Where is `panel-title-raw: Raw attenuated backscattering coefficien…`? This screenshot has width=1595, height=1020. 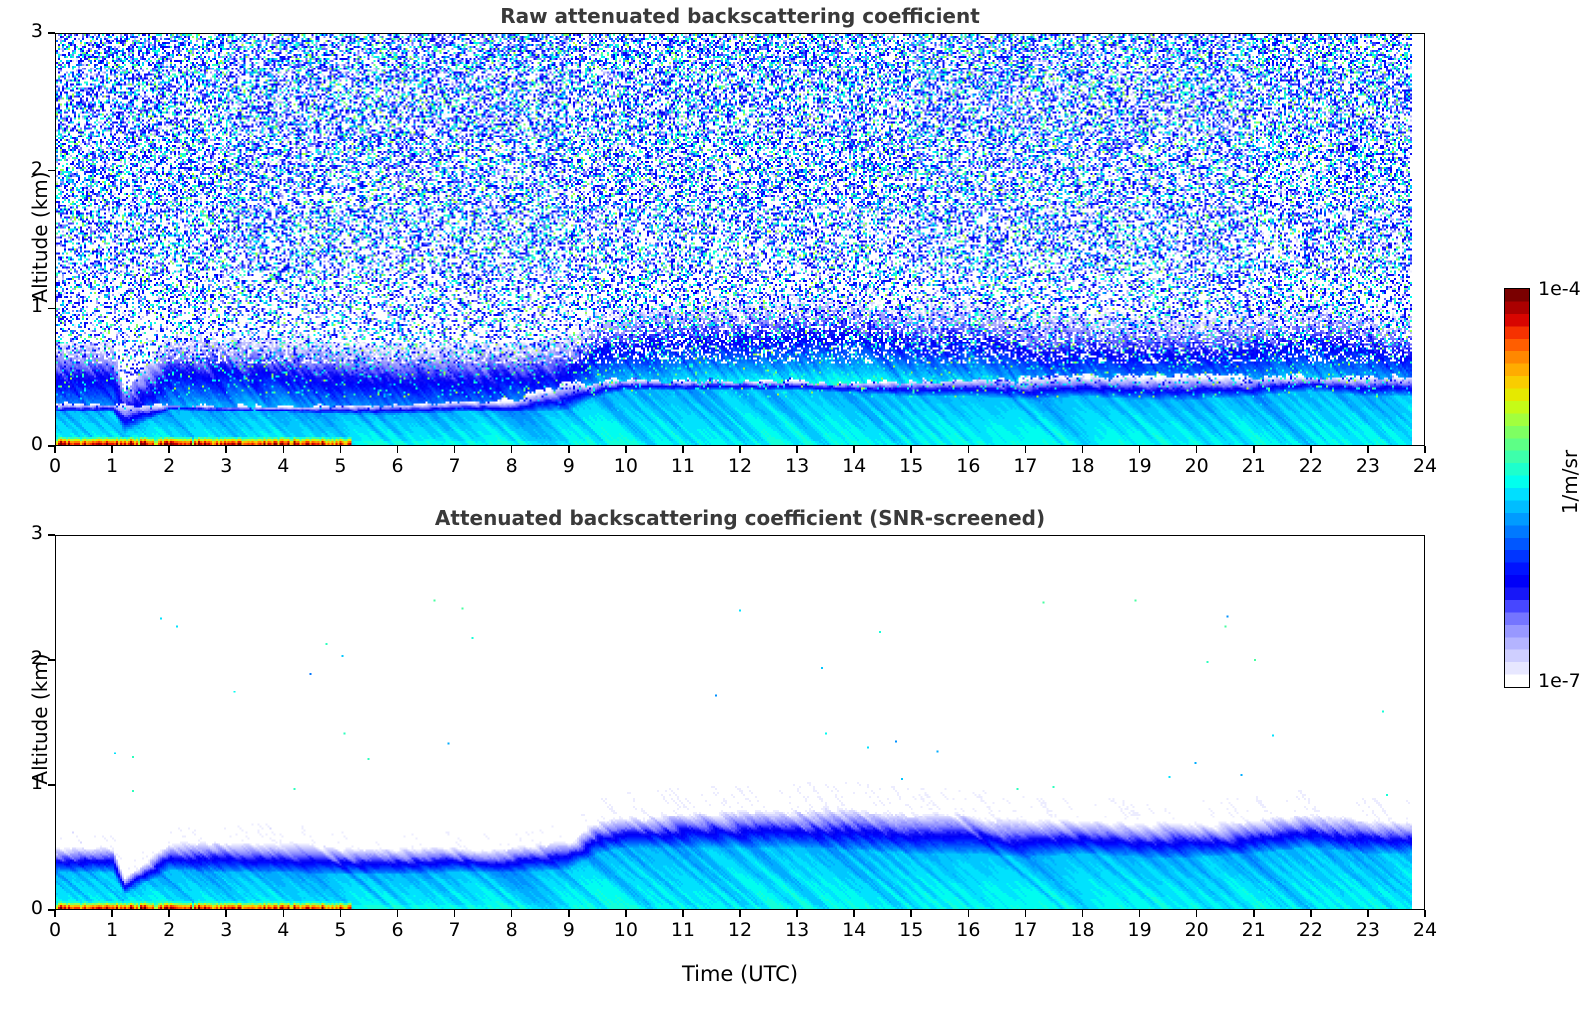
panel-title-raw: Raw attenuated backscattering coefficien… is located at coordinates (740, 16).